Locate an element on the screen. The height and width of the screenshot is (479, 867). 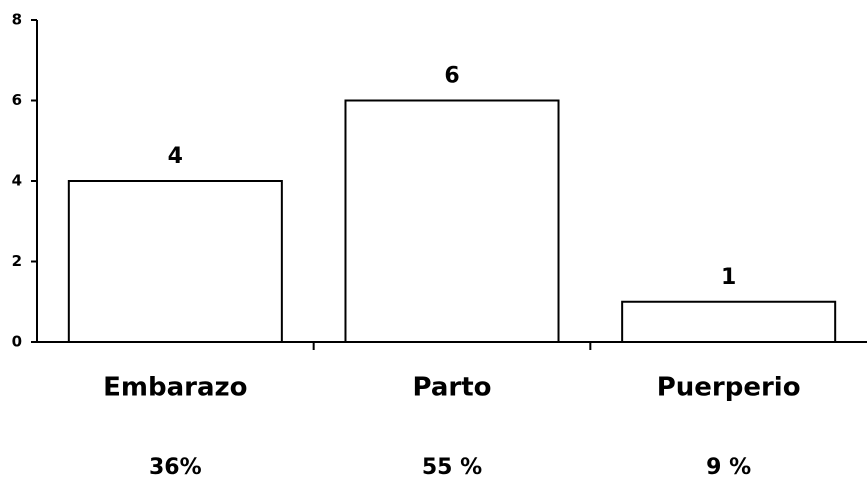
value-label: 4 is located at coordinates (175, 156).